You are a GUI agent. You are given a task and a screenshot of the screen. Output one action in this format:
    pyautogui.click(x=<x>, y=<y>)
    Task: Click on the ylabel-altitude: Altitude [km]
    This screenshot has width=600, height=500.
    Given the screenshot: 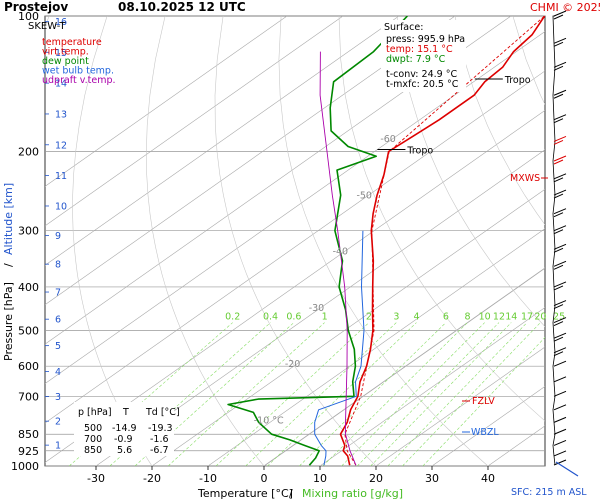 What is the action you would take?
    pyautogui.click(x=8, y=219)
    